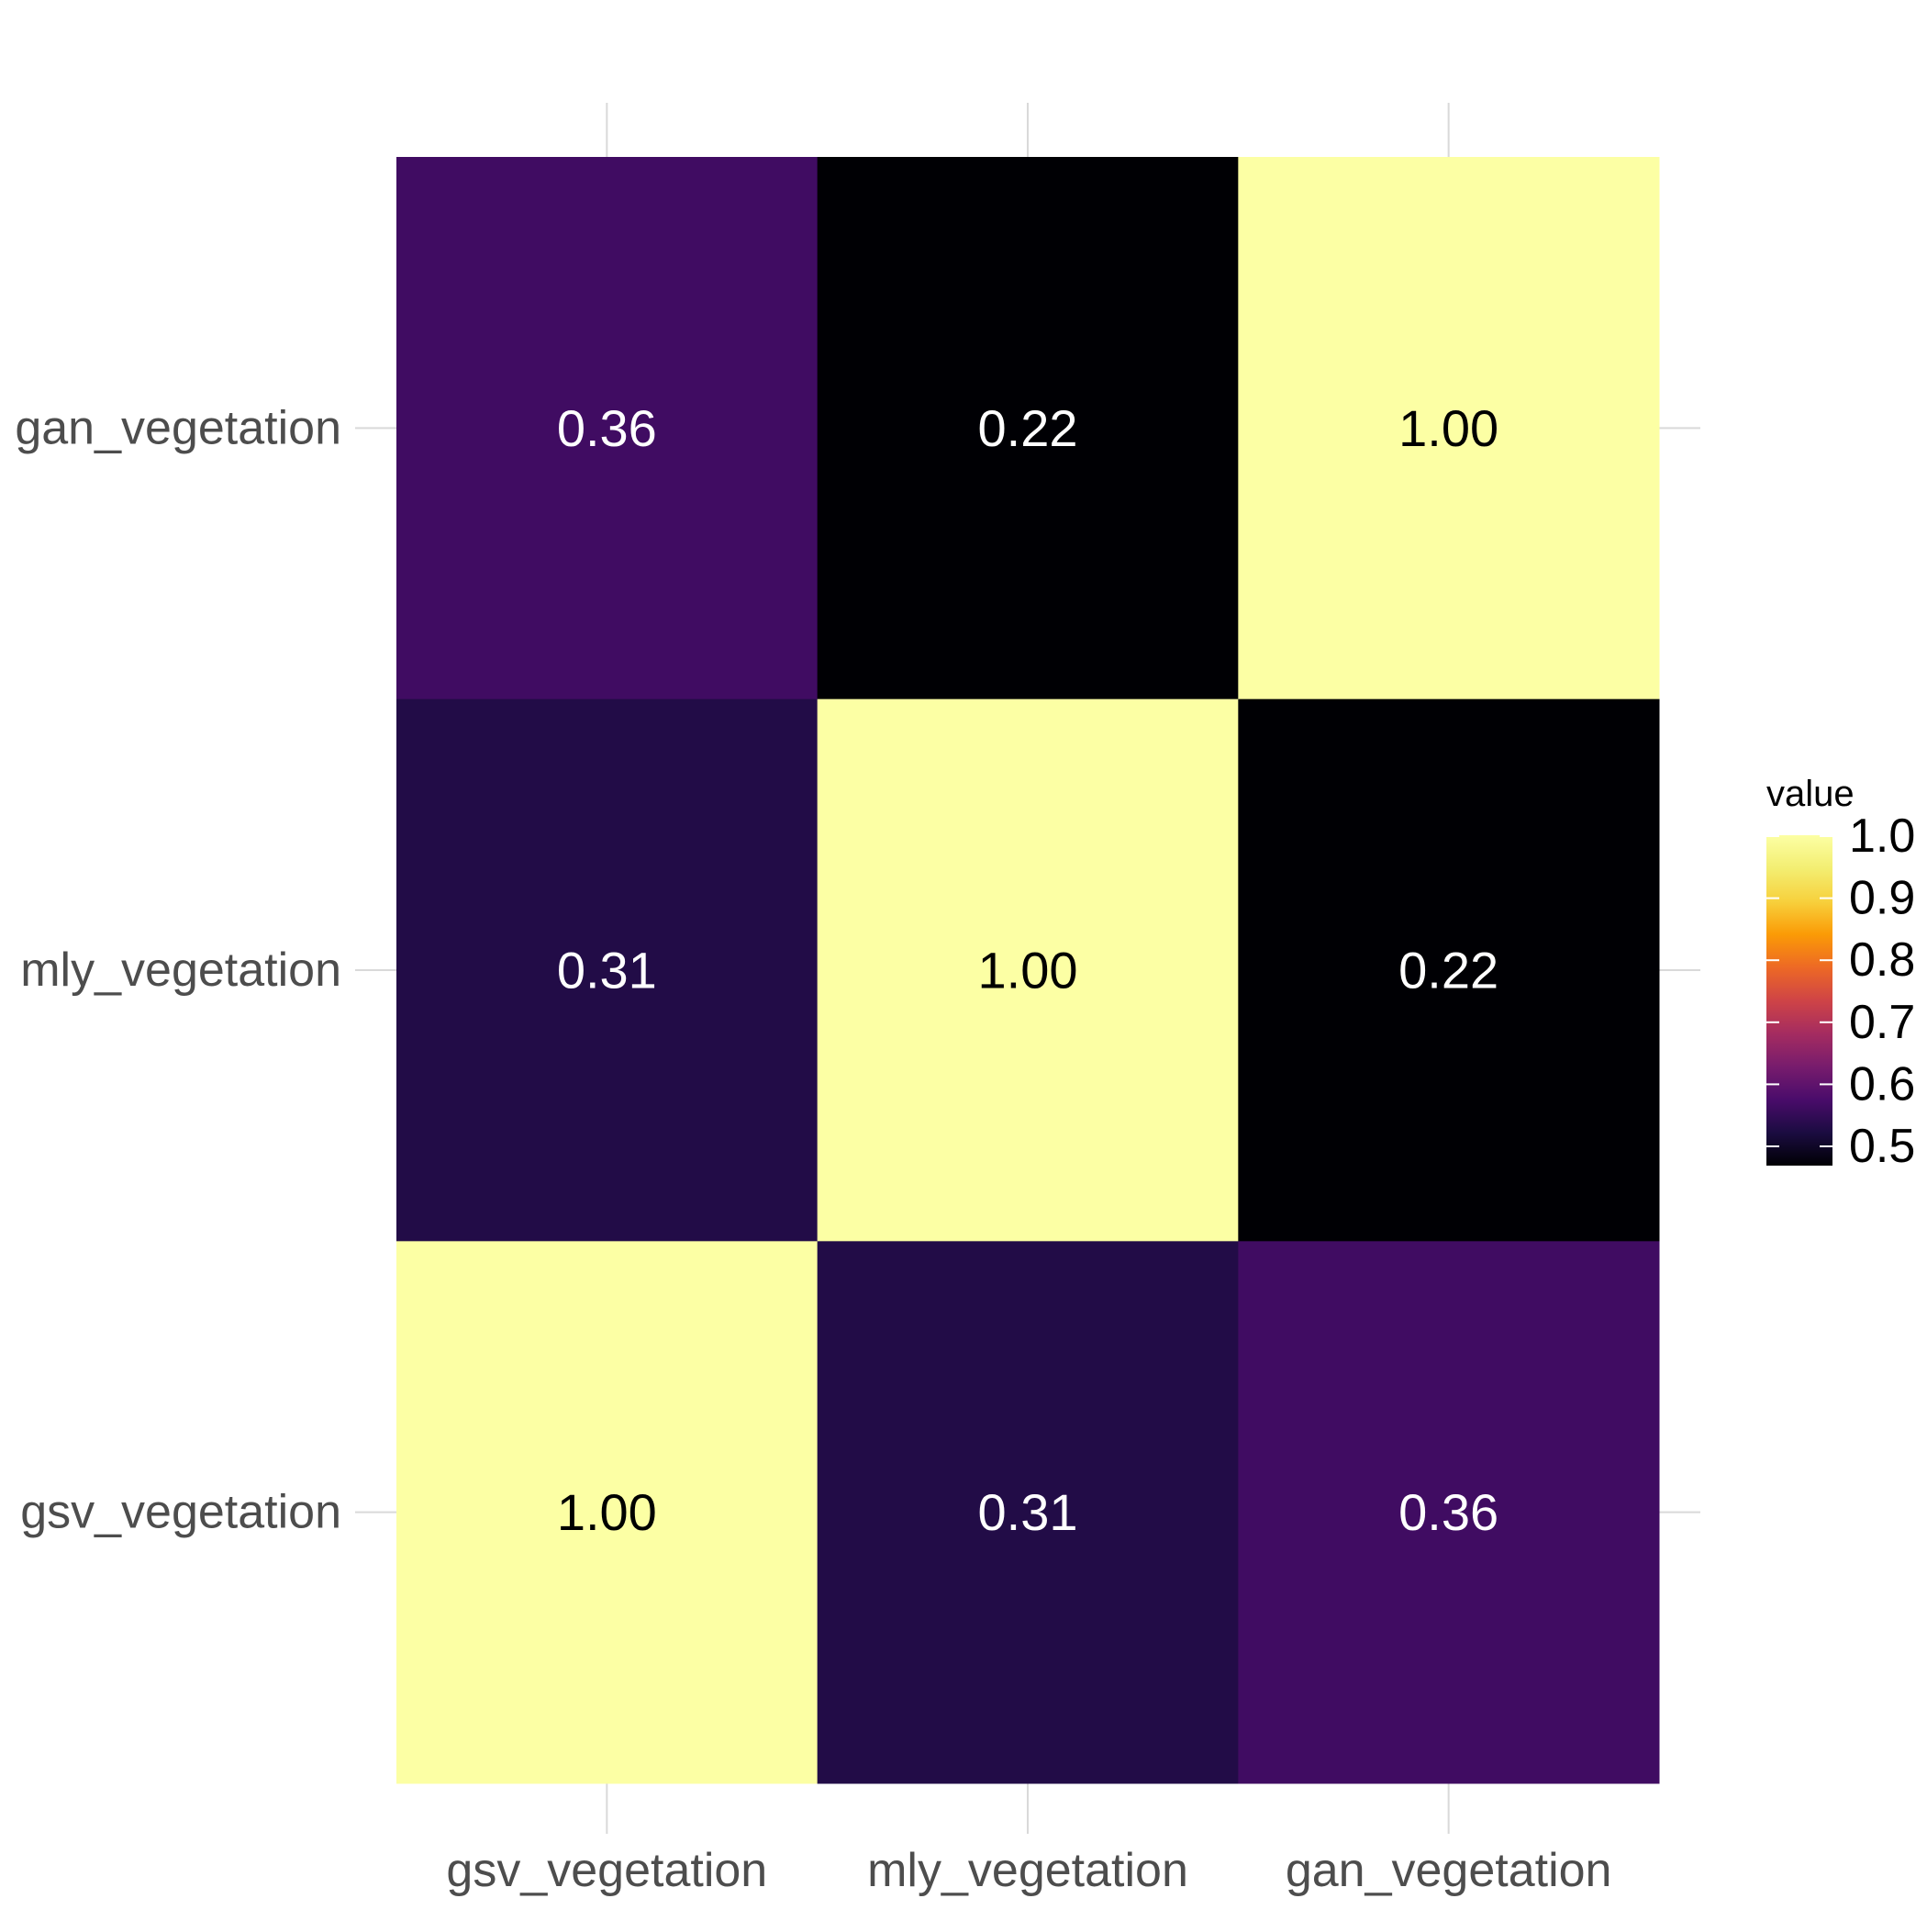 This screenshot has width=1927, height=1932. Describe the element at coordinates (1882, 898) in the screenshot. I see `legend-tick-label: 0.9` at that location.